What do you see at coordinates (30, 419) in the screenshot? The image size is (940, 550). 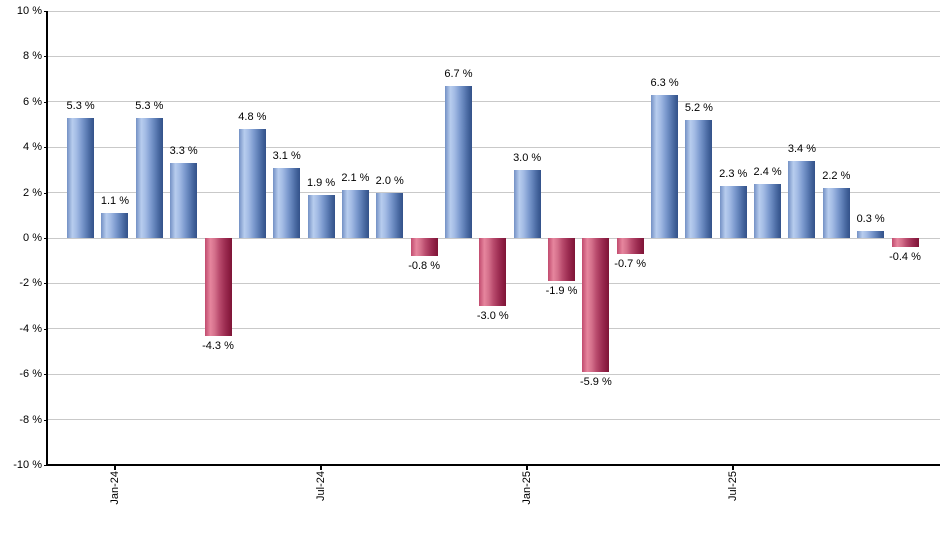 I see `y-axis-tick-label: -8 %` at bounding box center [30, 419].